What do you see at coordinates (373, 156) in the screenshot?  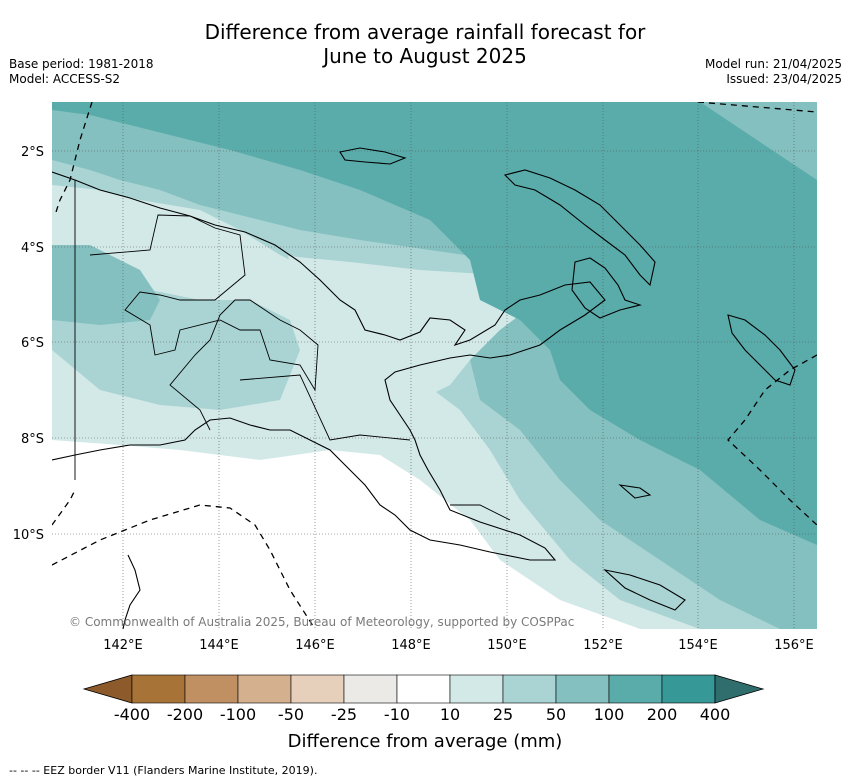 I see `manus-island` at bounding box center [373, 156].